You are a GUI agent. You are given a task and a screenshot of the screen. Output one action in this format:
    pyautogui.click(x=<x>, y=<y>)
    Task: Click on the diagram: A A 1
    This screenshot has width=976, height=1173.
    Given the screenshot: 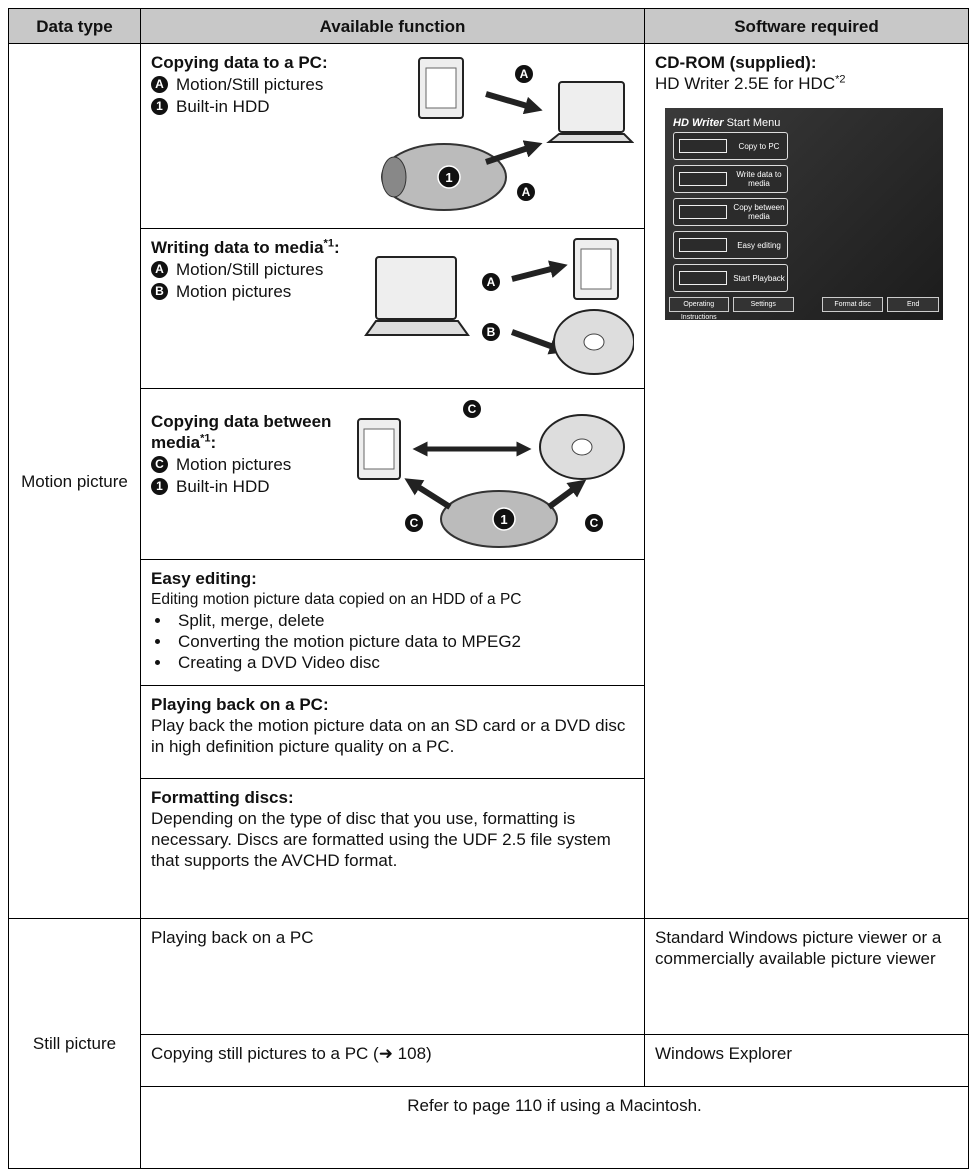 What is the action you would take?
    pyautogui.click(x=507, y=134)
    